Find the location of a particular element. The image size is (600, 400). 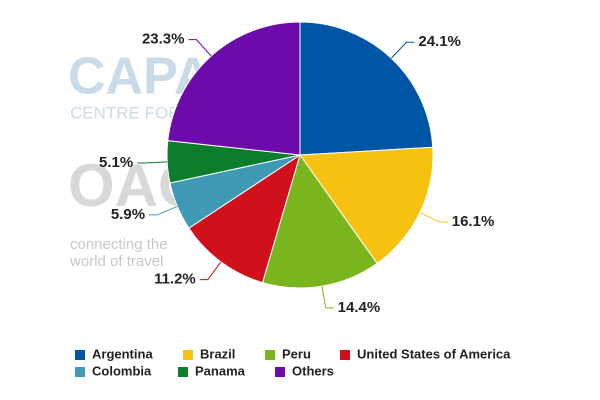

legend-label: Argentina is located at coordinates (122, 353).